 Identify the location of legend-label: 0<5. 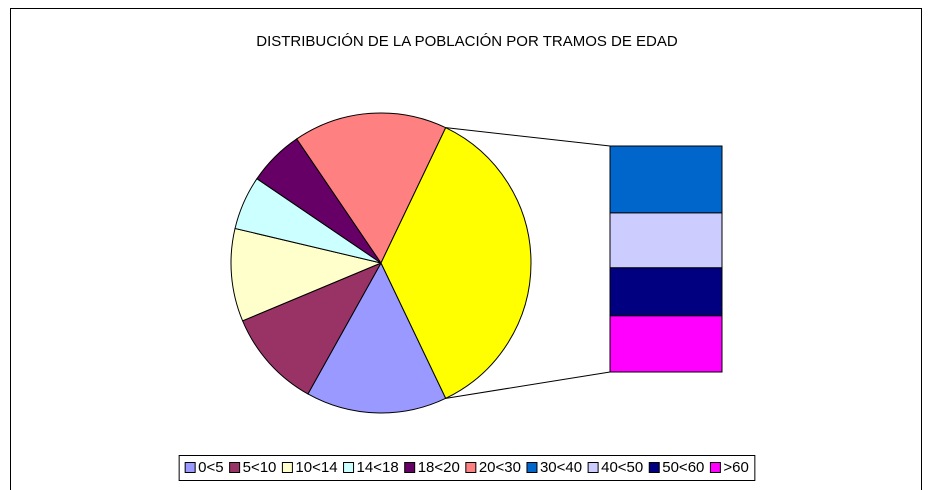
(210, 467).